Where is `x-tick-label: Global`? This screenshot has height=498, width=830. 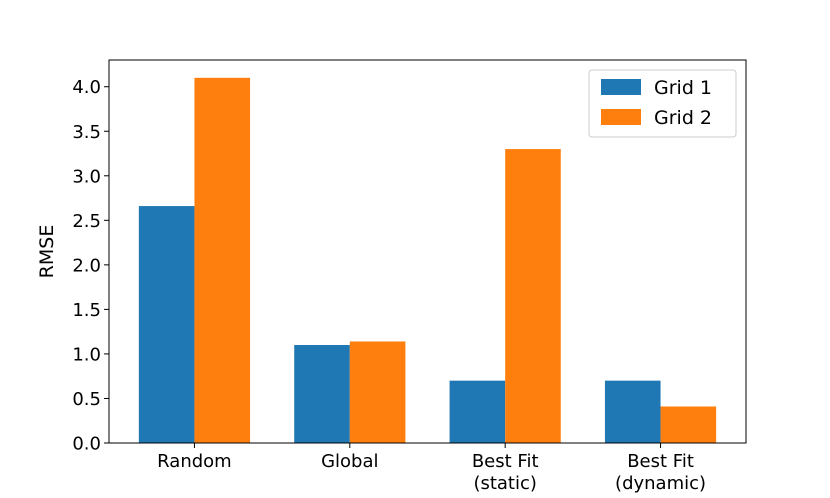 x-tick-label: Global is located at coordinates (349, 461).